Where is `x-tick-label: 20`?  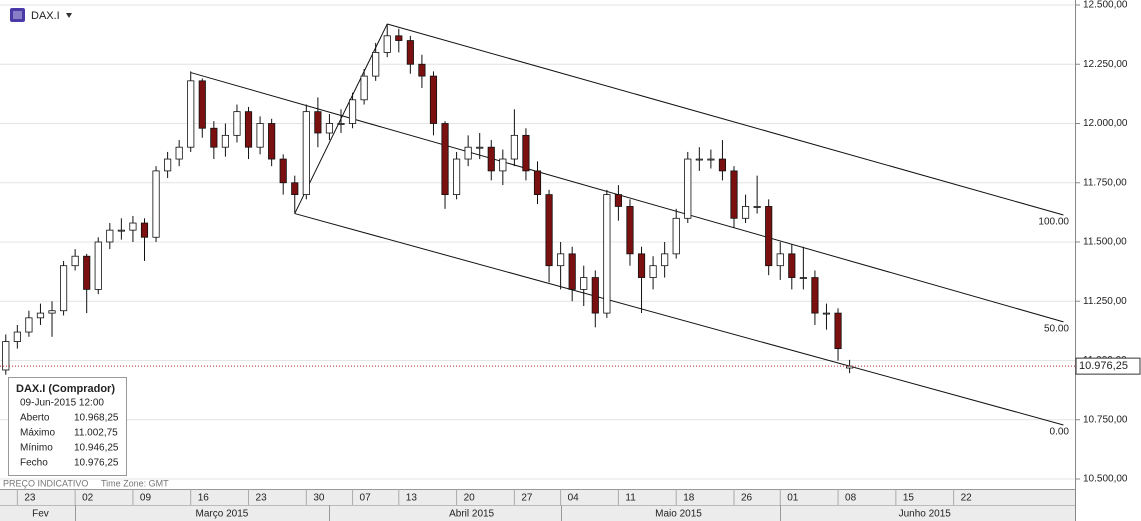 x-tick-label: 20 is located at coordinates (470, 498).